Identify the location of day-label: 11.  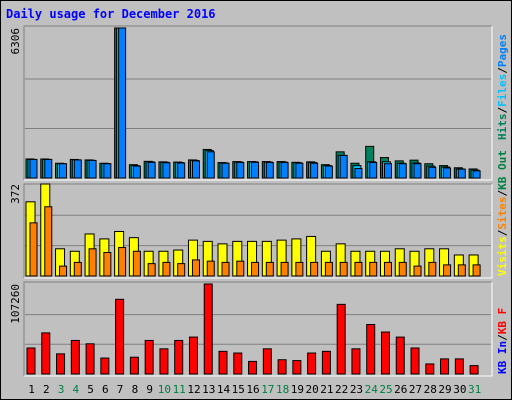
(179, 389).